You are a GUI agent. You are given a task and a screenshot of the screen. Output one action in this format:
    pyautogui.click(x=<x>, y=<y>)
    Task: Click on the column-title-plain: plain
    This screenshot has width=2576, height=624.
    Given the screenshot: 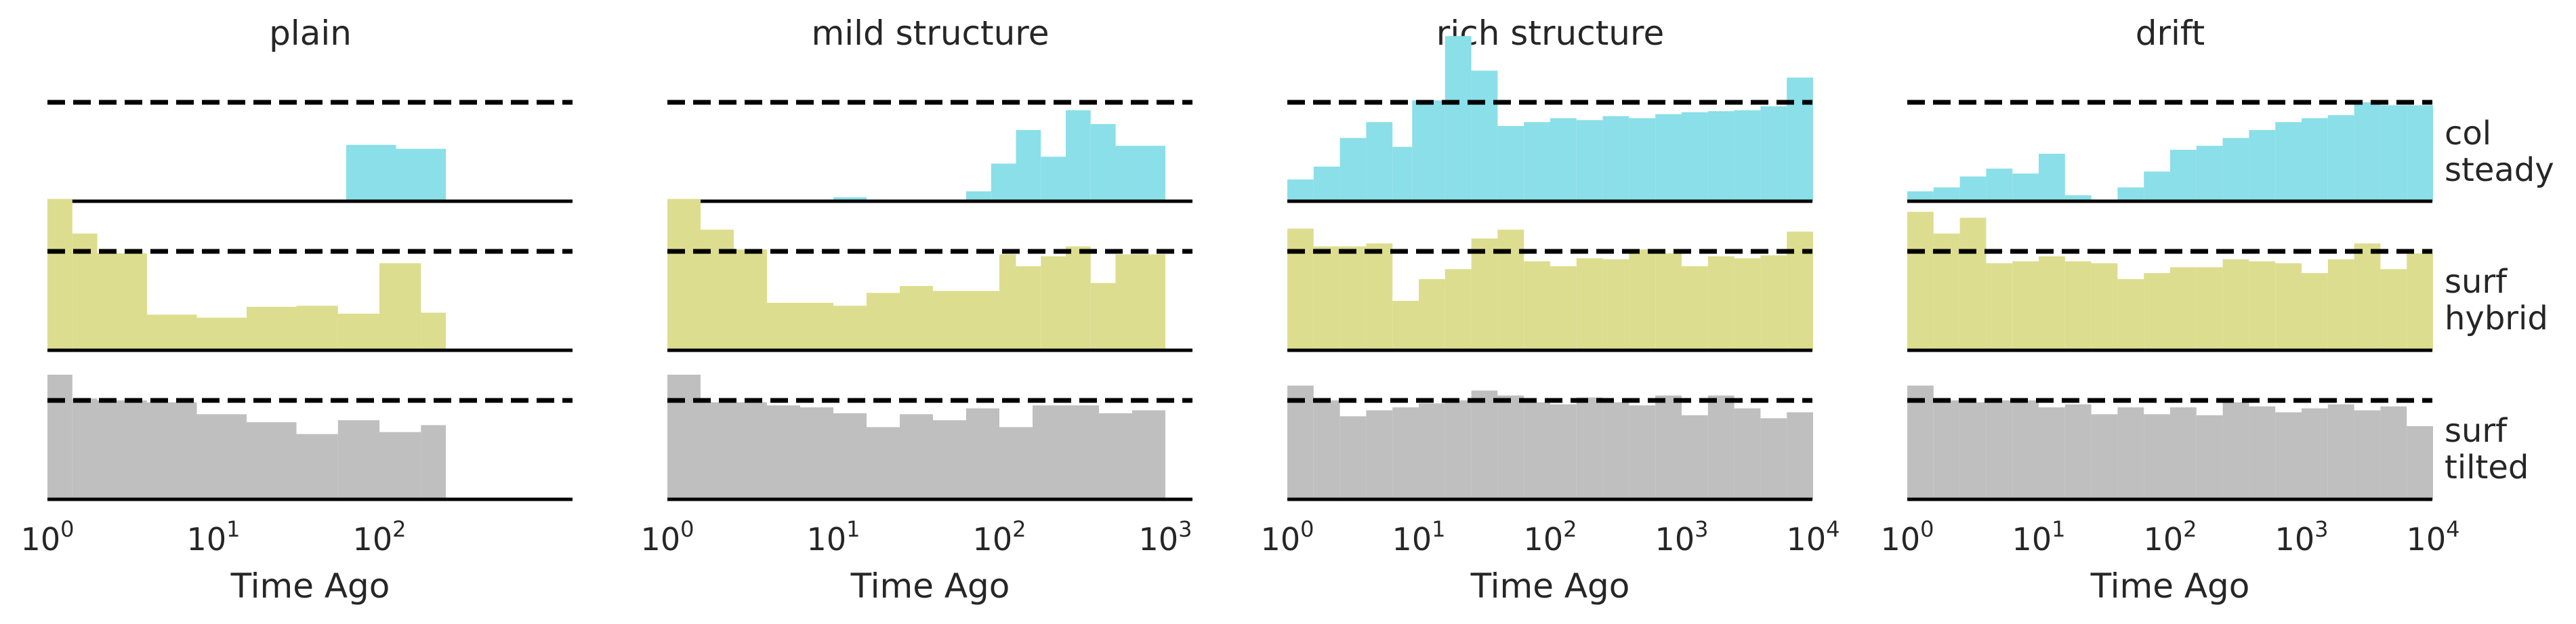 What is the action you would take?
    pyautogui.click(x=310, y=33)
    